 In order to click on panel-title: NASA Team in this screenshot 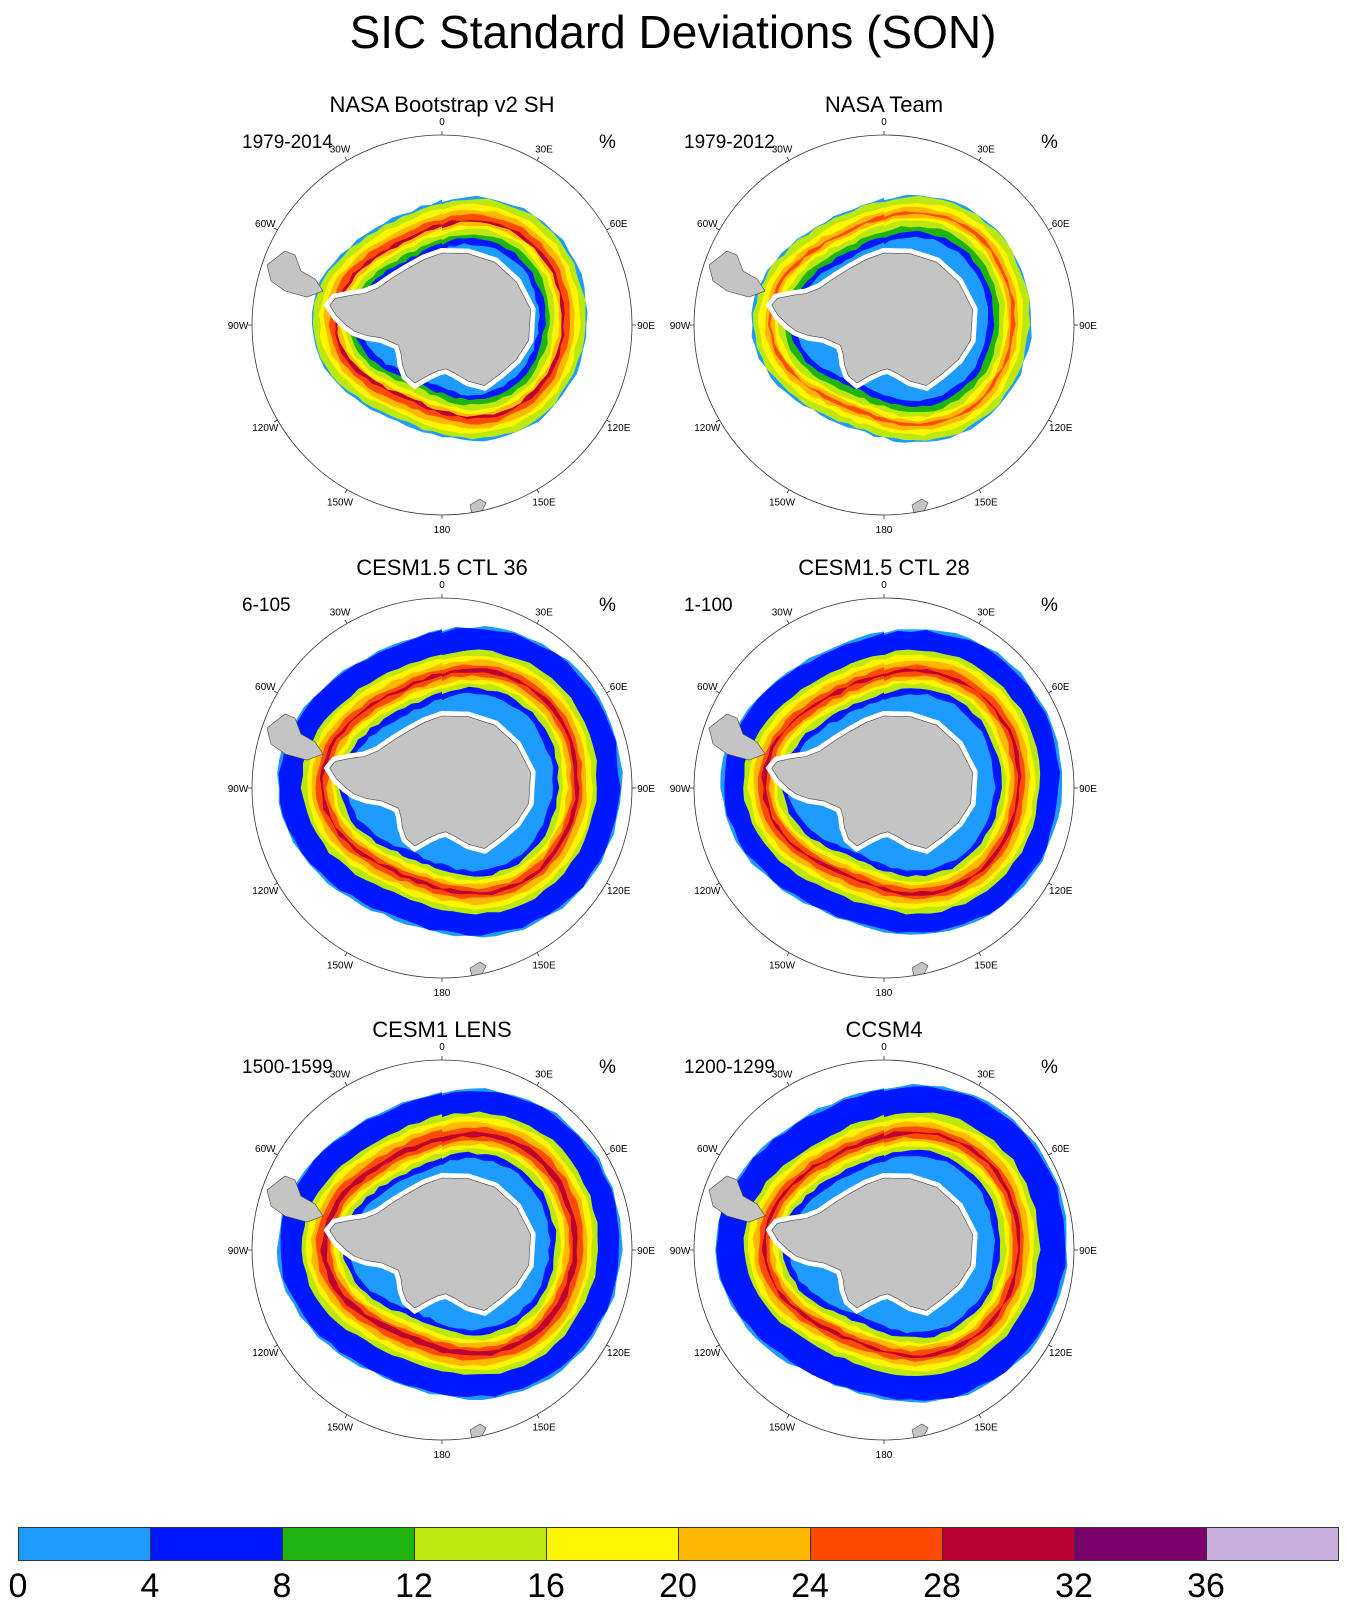, I will do `click(884, 104)`.